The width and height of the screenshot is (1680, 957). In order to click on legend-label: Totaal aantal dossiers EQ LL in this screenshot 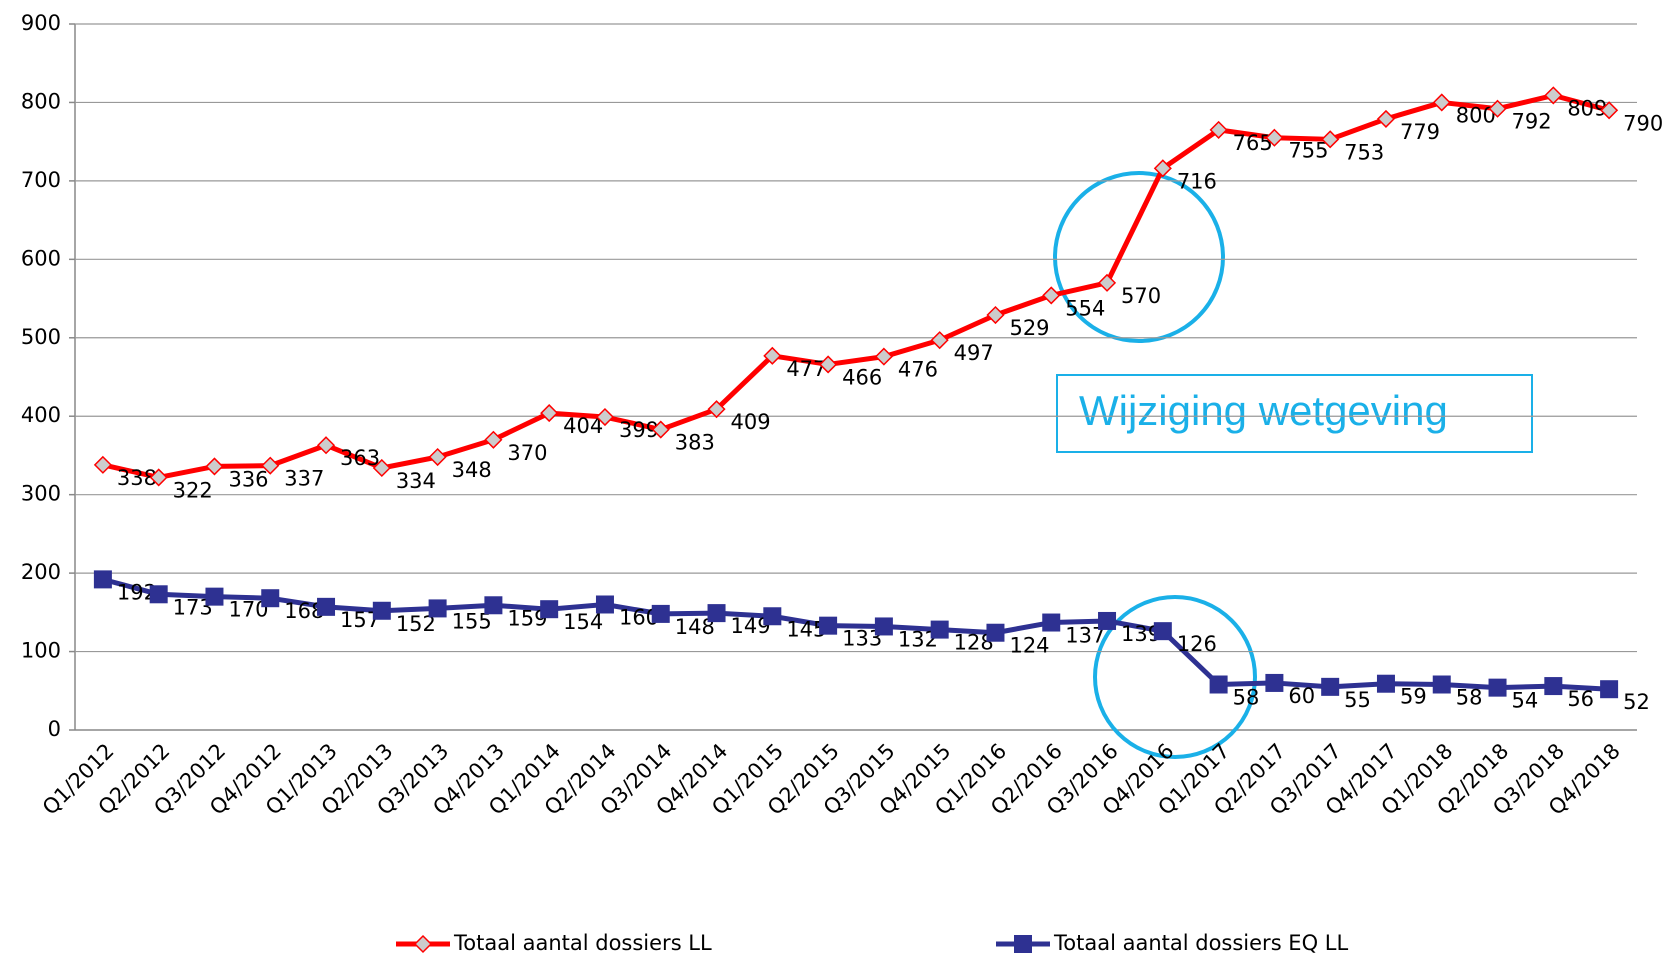, I will do `click(1200, 943)`.